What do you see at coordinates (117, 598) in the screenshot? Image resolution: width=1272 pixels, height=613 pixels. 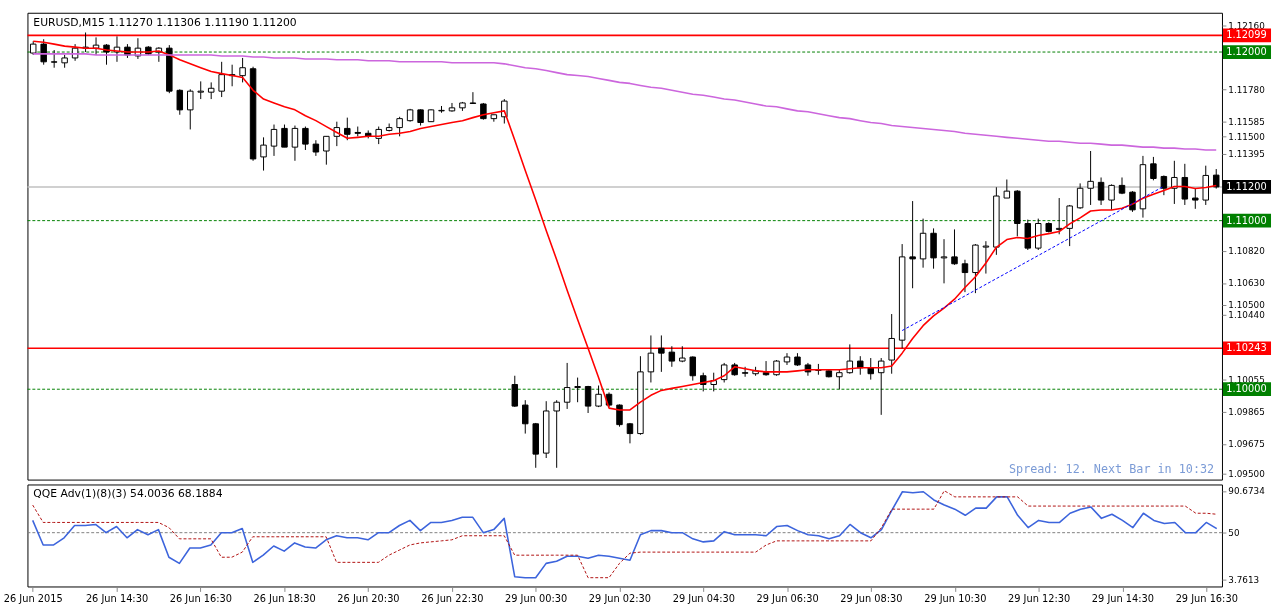 I see `x-tick-label: 26 Jun 14:30` at bounding box center [117, 598].